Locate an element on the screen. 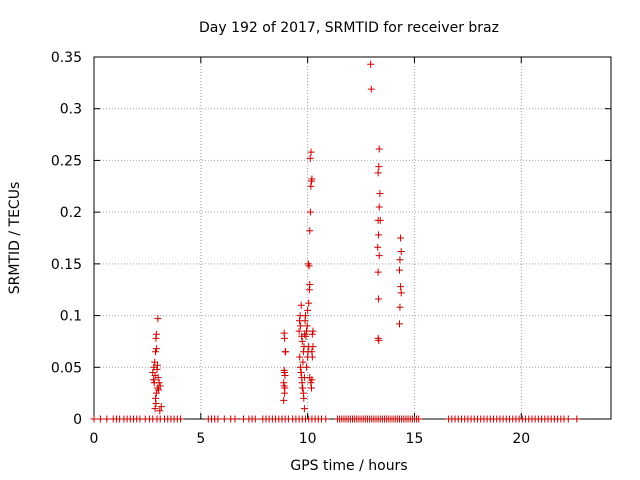 Image resolution: width=640 pixels, height=480 pixels. y-tick-label: 0.1 is located at coordinates (71, 317).